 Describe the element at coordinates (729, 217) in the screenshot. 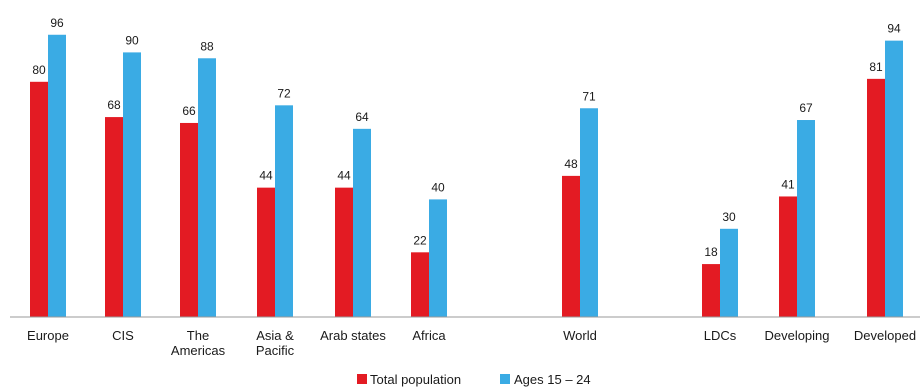

I see `value-label-ldcs-ages-15-24: 30` at that location.